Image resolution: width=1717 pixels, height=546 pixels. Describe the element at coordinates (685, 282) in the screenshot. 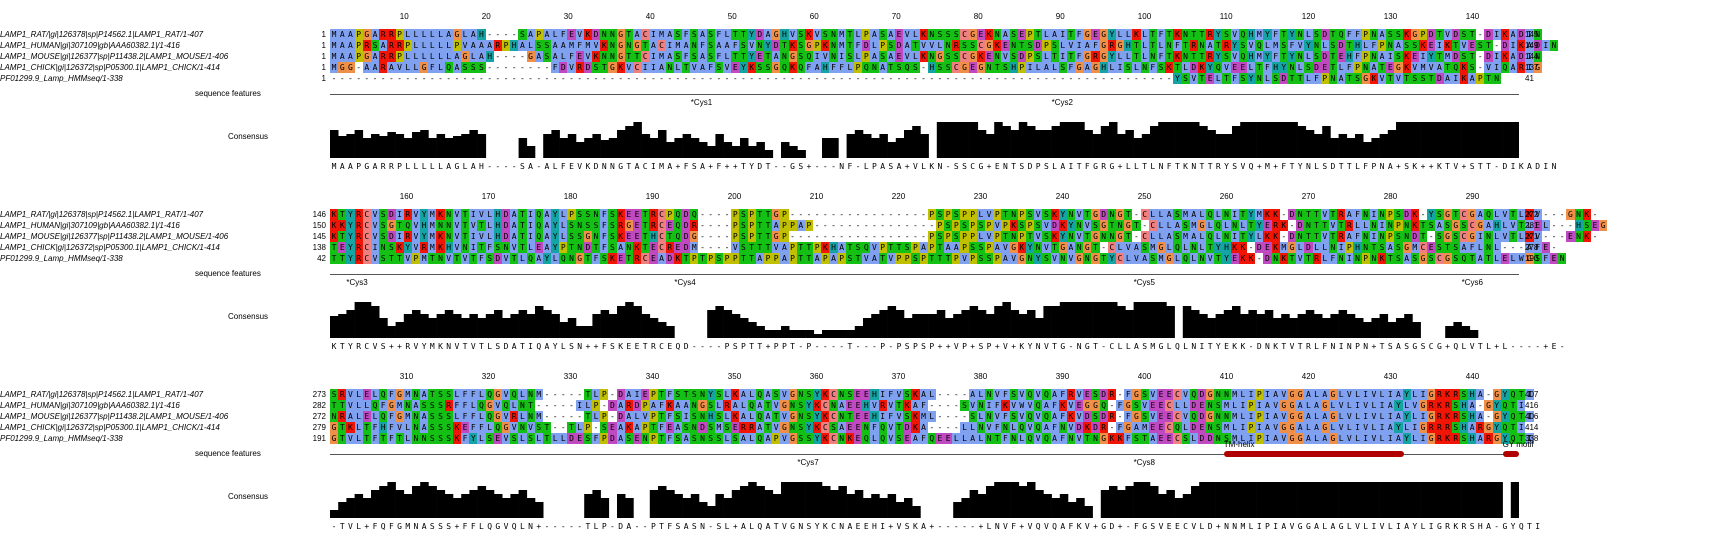

I see `cysteine-feature-label: *Cys4` at that location.